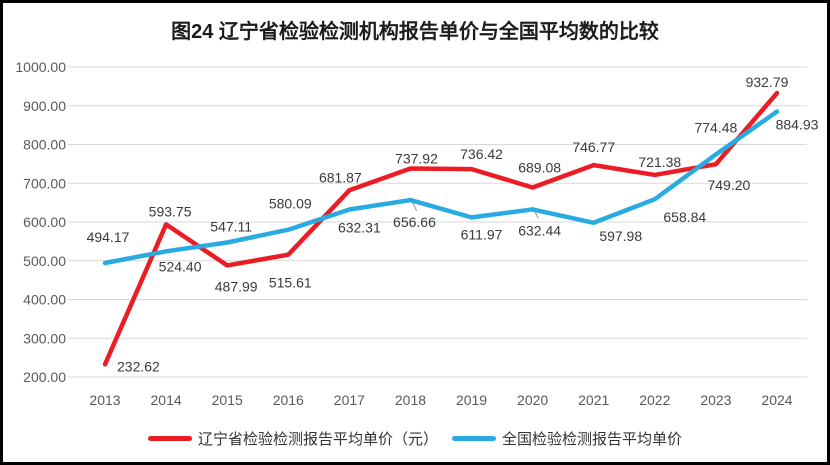  I want to click on legend-swatch-national-blue-line, so click(474, 438).